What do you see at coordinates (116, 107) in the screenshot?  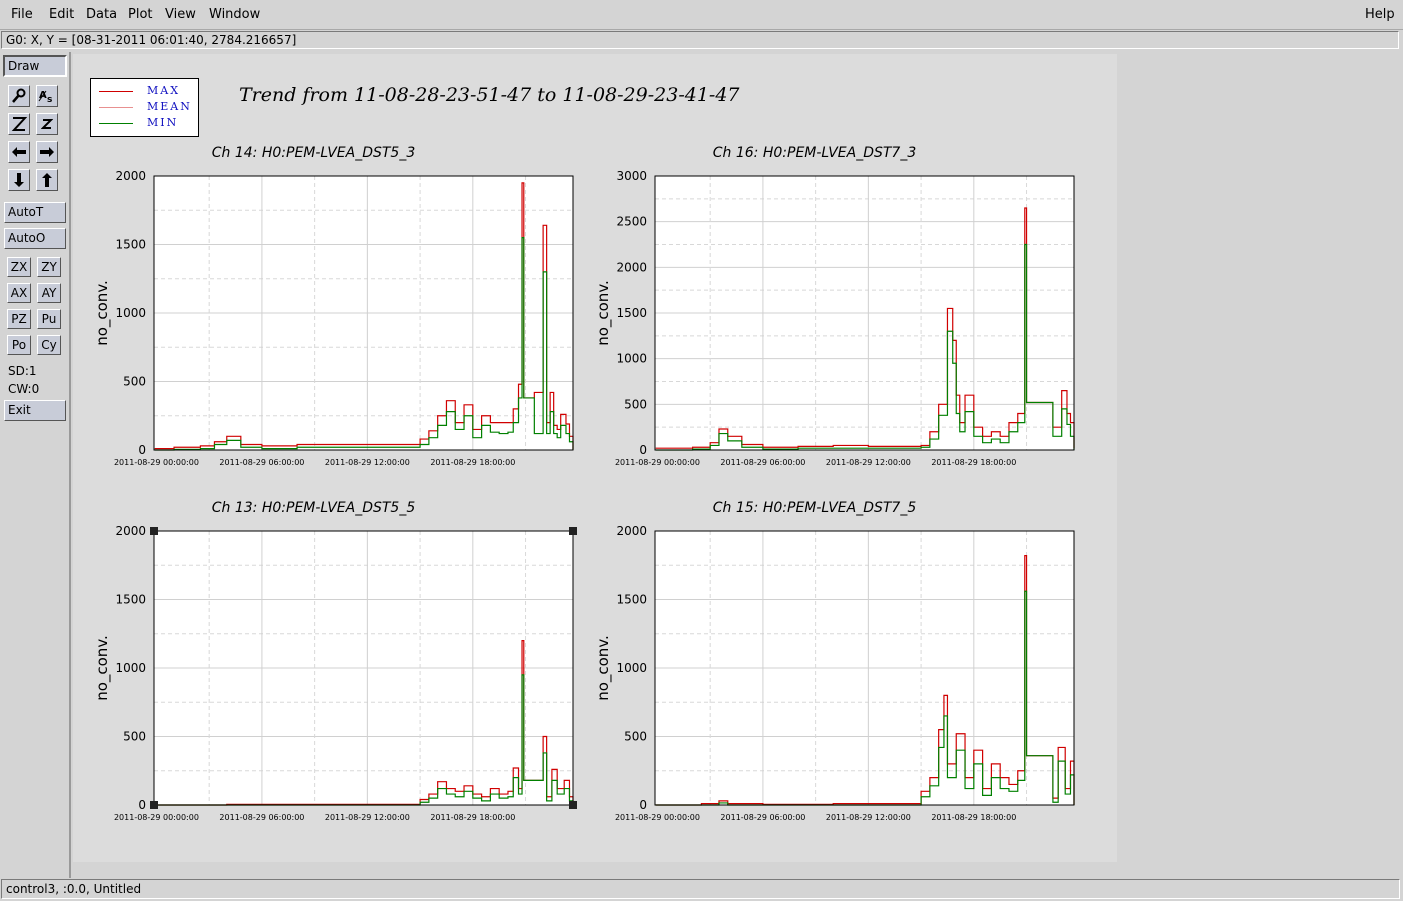 I see `legend-line-mean` at bounding box center [116, 107].